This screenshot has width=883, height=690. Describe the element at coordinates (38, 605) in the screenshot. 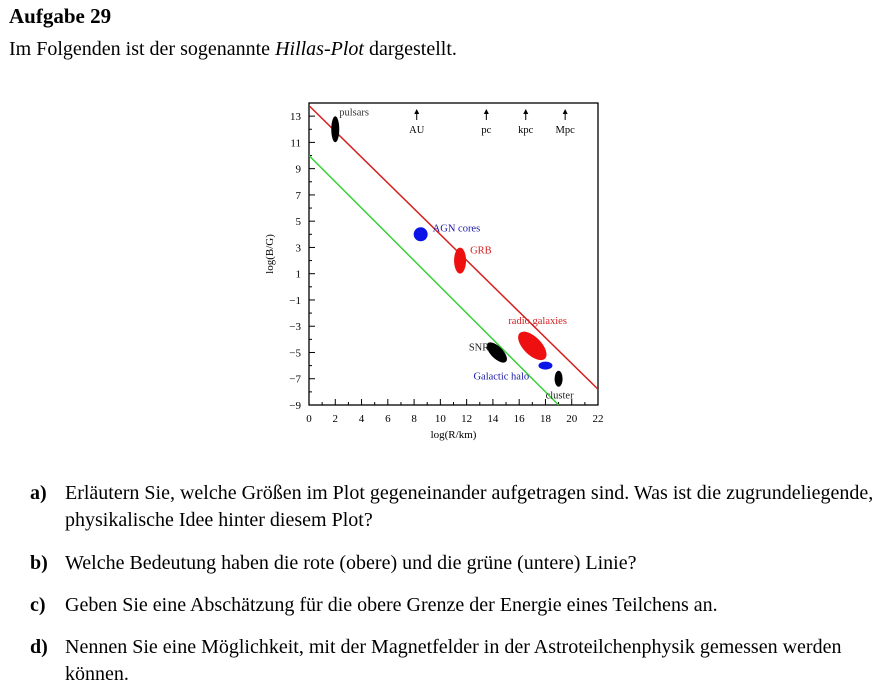

I see `question-label: c)` at that location.